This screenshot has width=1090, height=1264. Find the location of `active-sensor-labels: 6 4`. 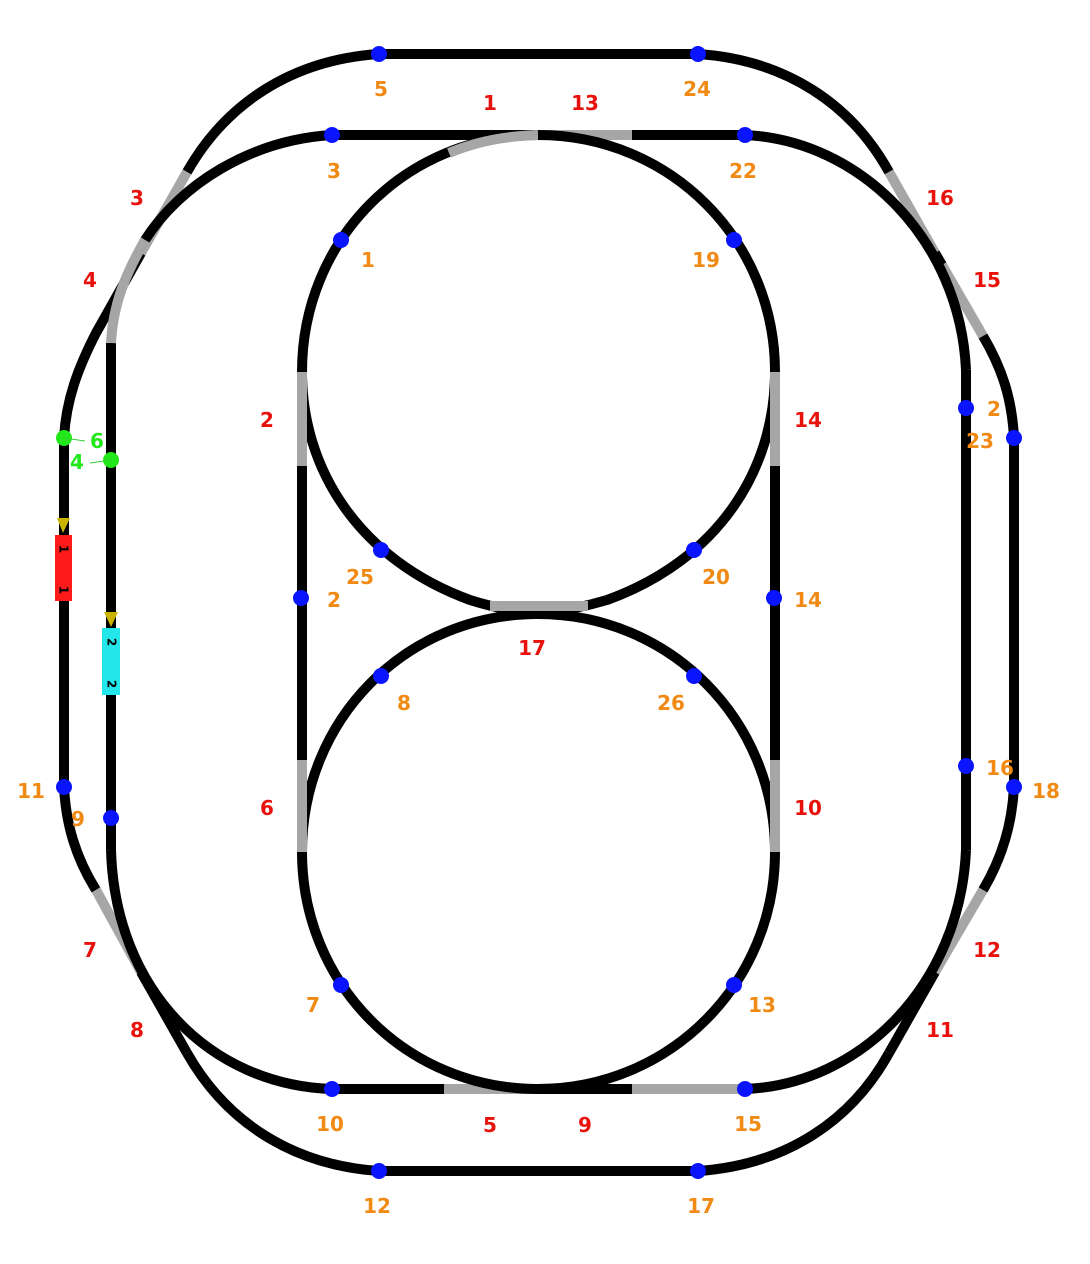

active-sensor-labels: 6 4 is located at coordinates (87, 451).